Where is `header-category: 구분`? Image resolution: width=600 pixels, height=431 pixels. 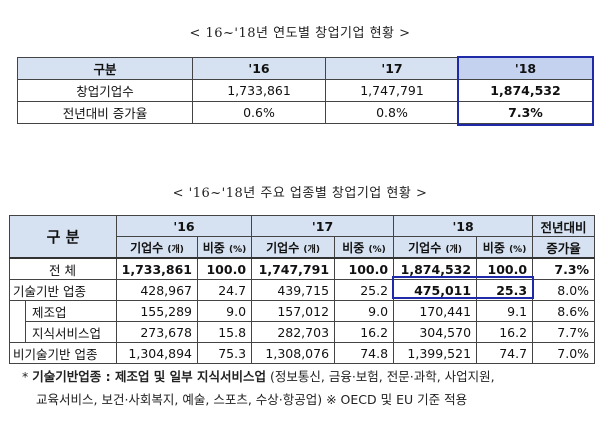 header-category: 구분 is located at coordinates (105, 68).